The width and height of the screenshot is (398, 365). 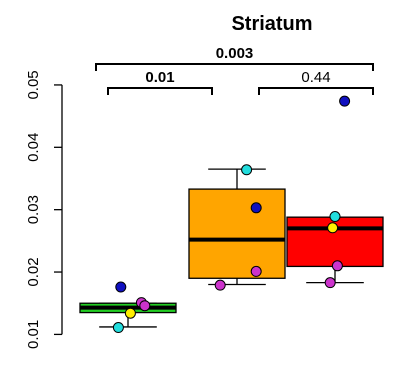 What do you see at coordinates (33, 334) in the screenshot?
I see `y-tick-label: 0.01` at bounding box center [33, 334].